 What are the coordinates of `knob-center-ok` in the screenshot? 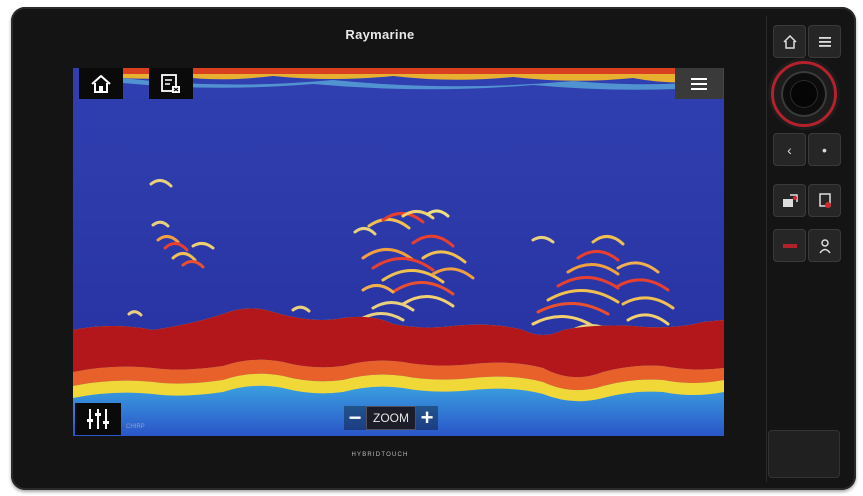 It's located at (804, 94).